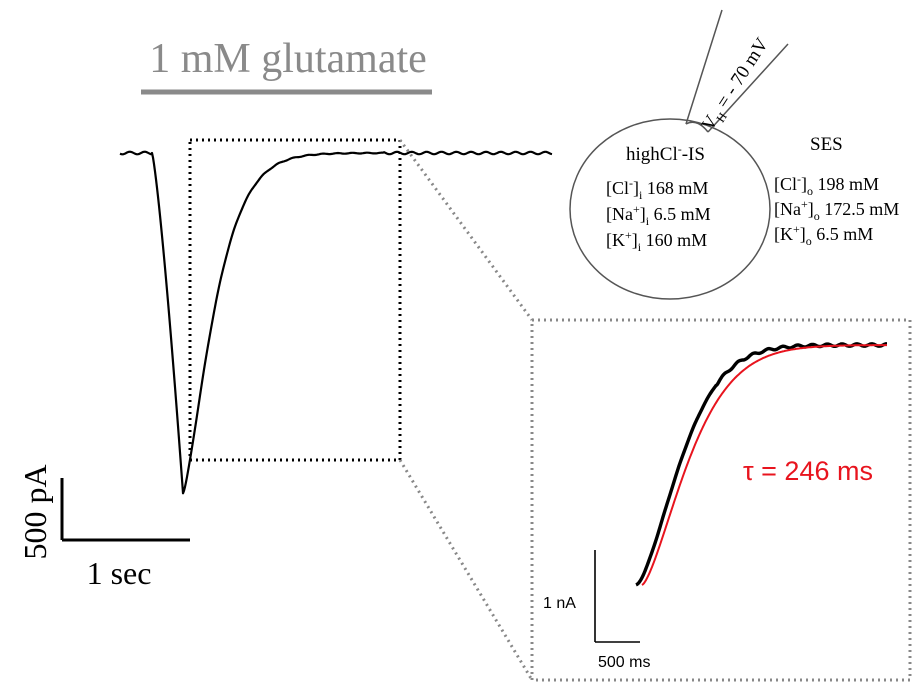 The image size is (919, 686). What do you see at coordinates (466, 230) in the screenshot?
I see `zoom-connector-top` at bounding box center [466, 230].